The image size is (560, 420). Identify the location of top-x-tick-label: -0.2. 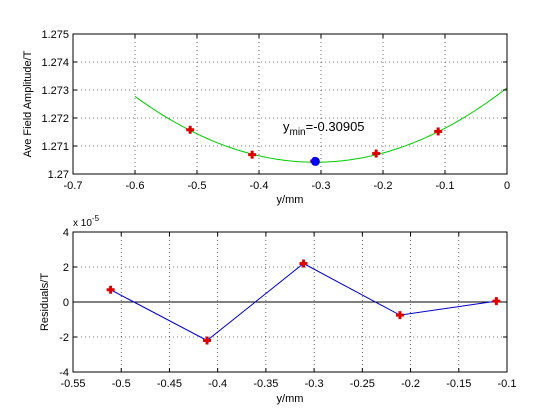
(383, 186).